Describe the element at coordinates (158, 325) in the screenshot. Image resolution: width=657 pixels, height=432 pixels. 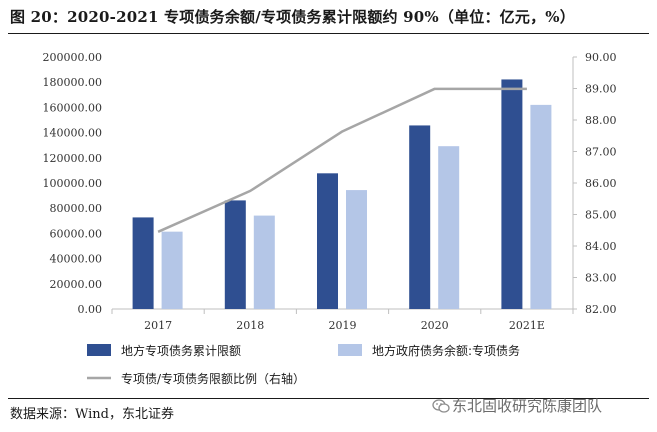
I see `x-tick-label: 2017` at that location.